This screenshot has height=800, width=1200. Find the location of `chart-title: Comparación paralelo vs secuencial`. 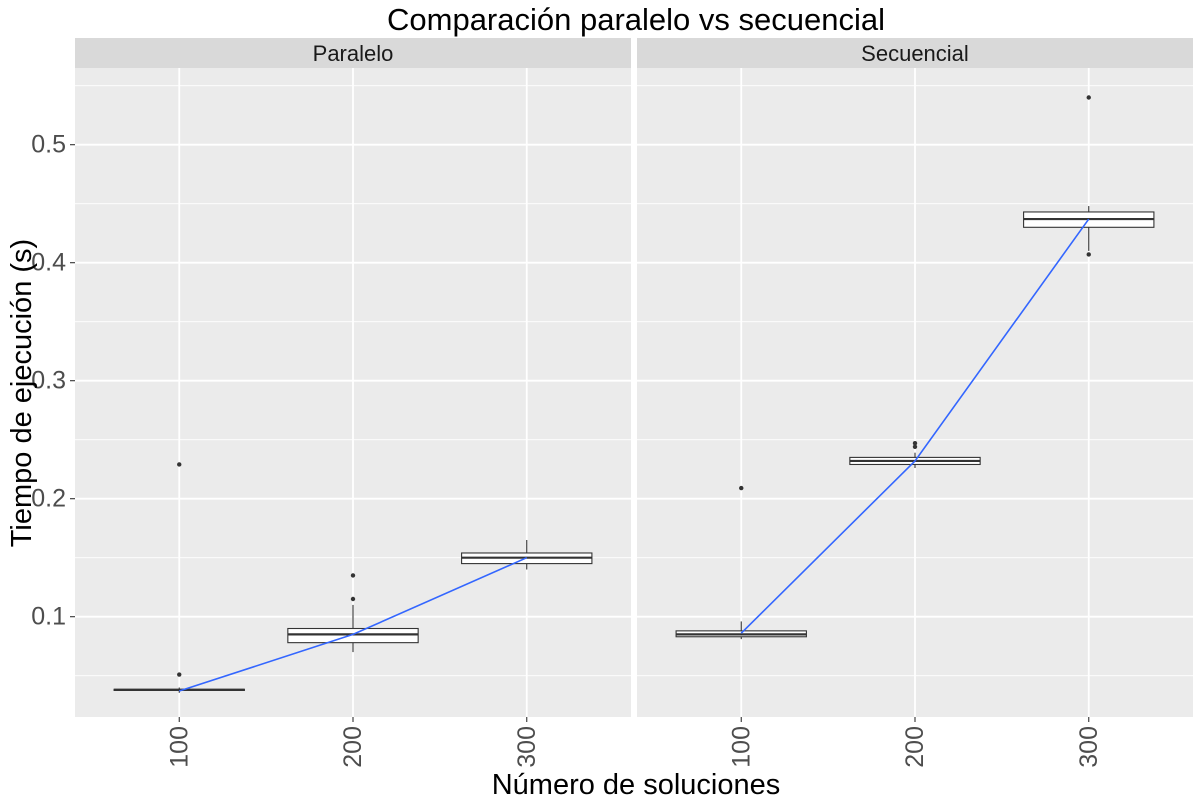

chart-title: Comparación paralelo vs secuencial is located at coordinates (636, 19).